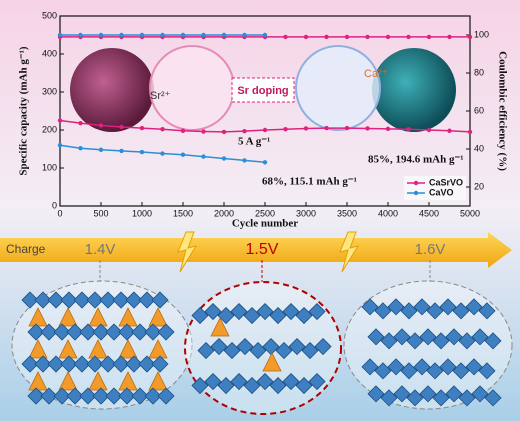 Image resolution: width=520 pixels, height=421 pixels. I want to click on annotation: Ca²⁺, so click(376, 74).